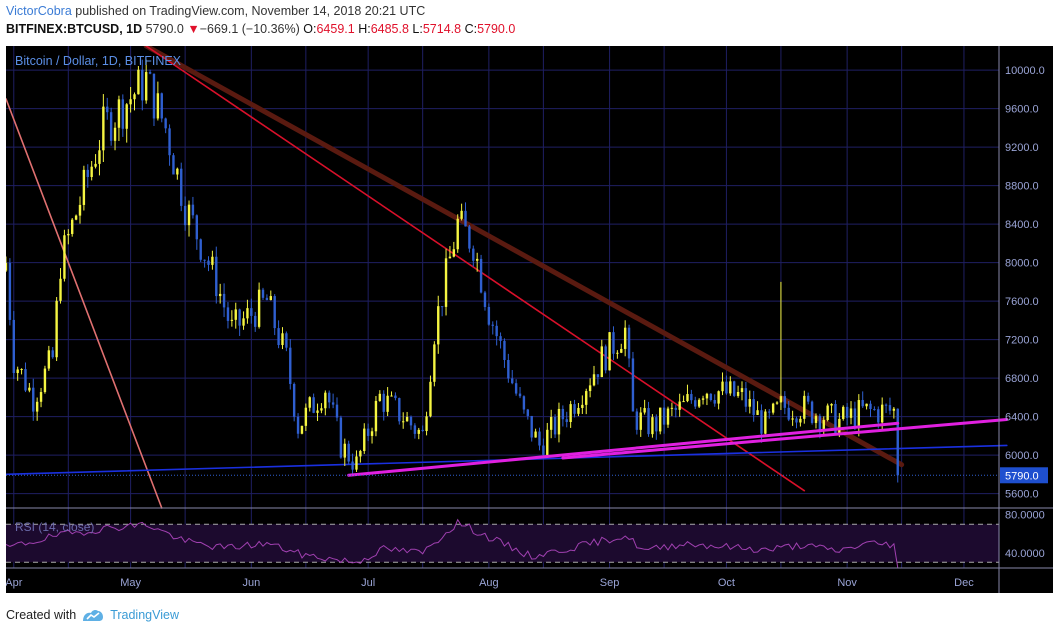  What do you see at coordinates (389, 29) in the screenshot?
I see `high-value: 6485.8` at bounding box center [389, 29].